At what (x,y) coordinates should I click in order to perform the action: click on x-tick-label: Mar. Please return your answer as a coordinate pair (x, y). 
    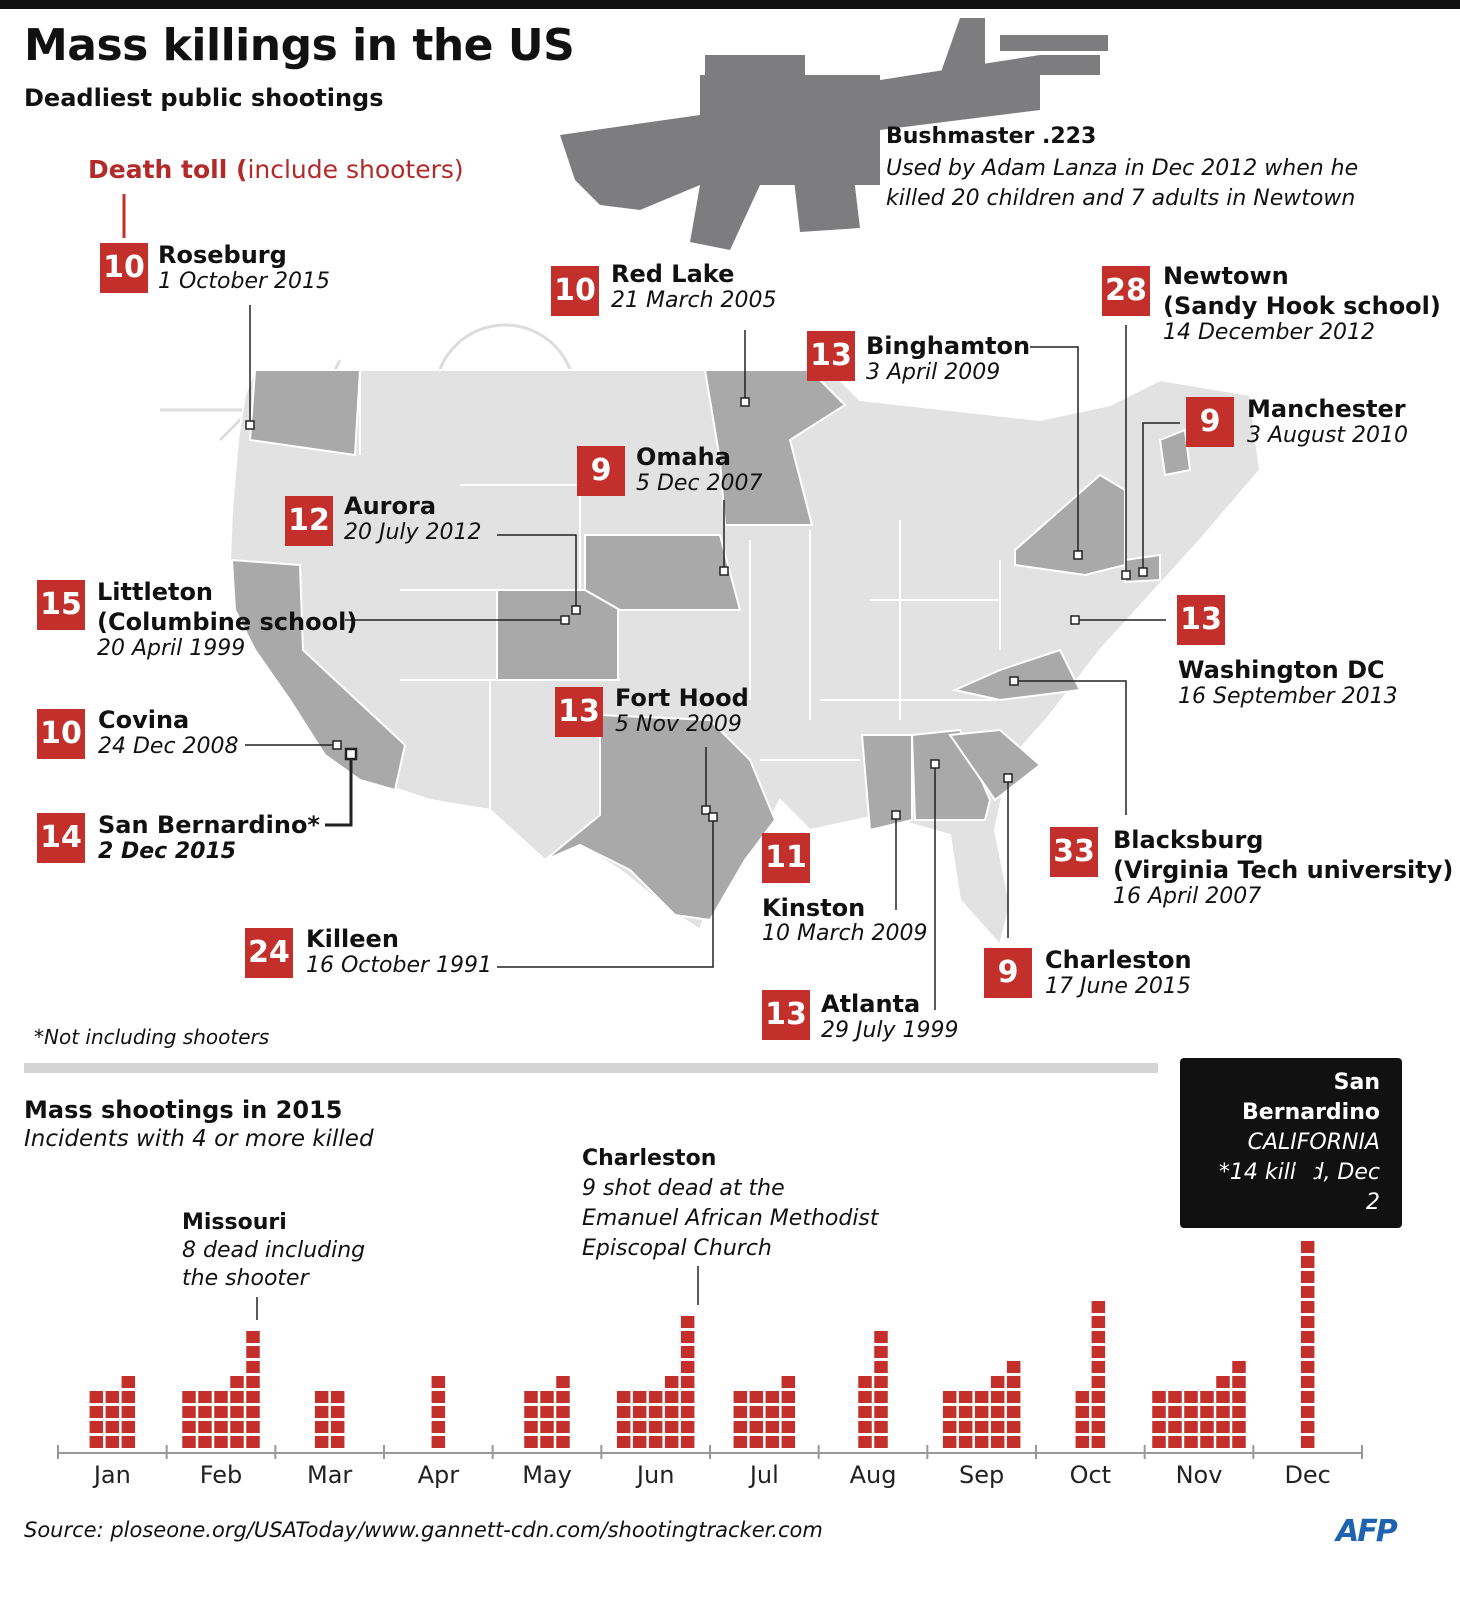
    Looking at the image, I should click on (329, 1475).